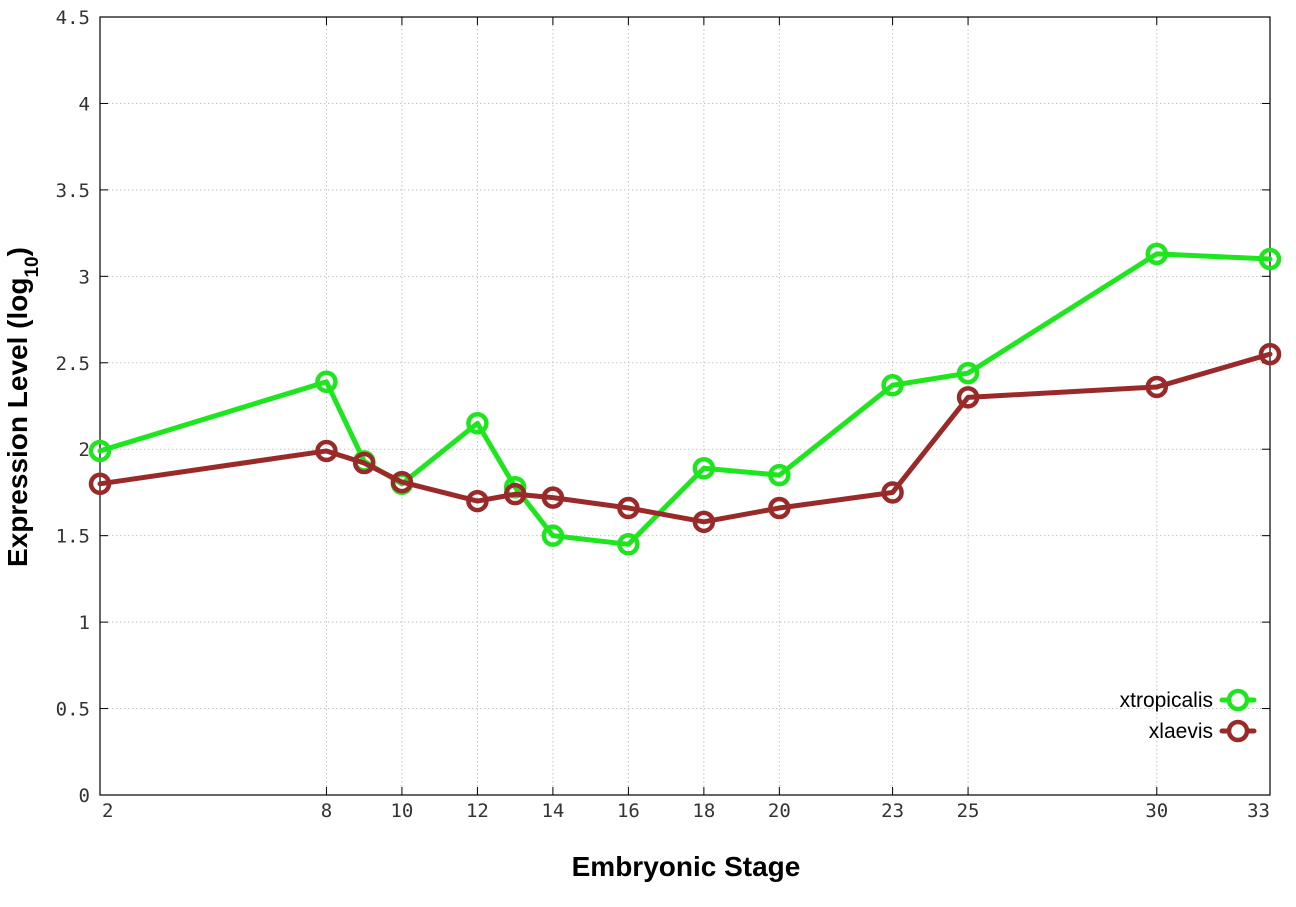 Image resolution: width=1296 pixels, height=907 pixels. I want to click on y-tick-label: 2, so click(84, 450).